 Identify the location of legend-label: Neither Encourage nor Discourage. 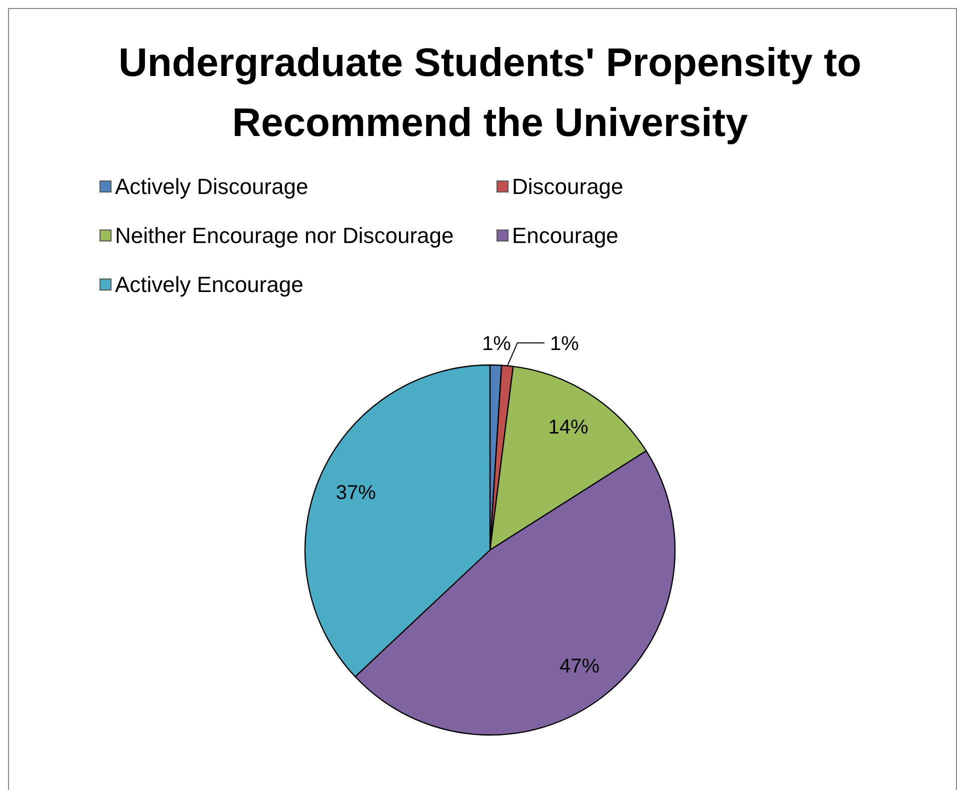
(284, 235).